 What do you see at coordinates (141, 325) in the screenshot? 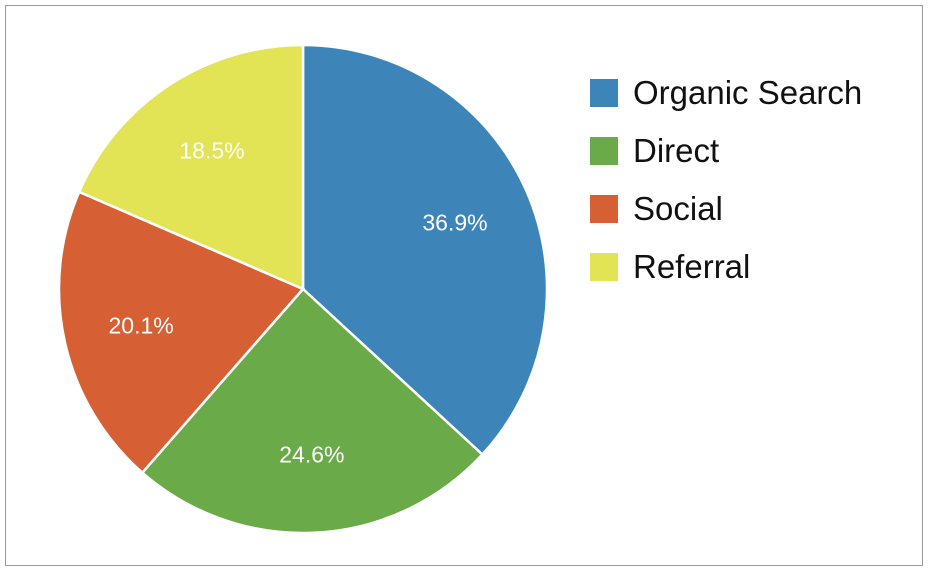
I see `data-label: 20.1%` at bounding box center [141, 325].